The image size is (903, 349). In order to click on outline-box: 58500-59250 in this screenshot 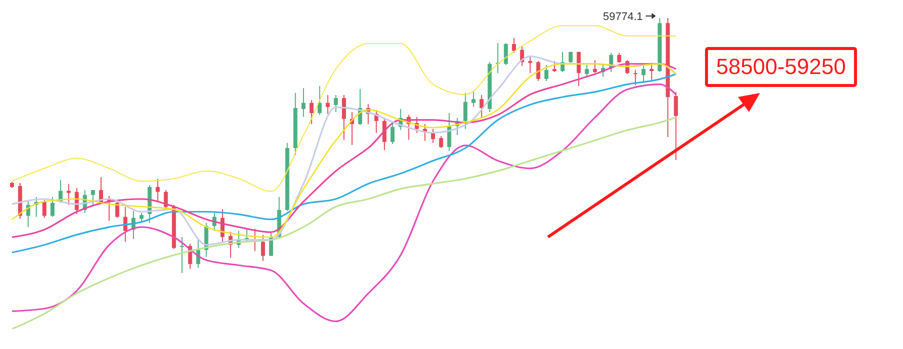, I will do `click(781, 67)`.